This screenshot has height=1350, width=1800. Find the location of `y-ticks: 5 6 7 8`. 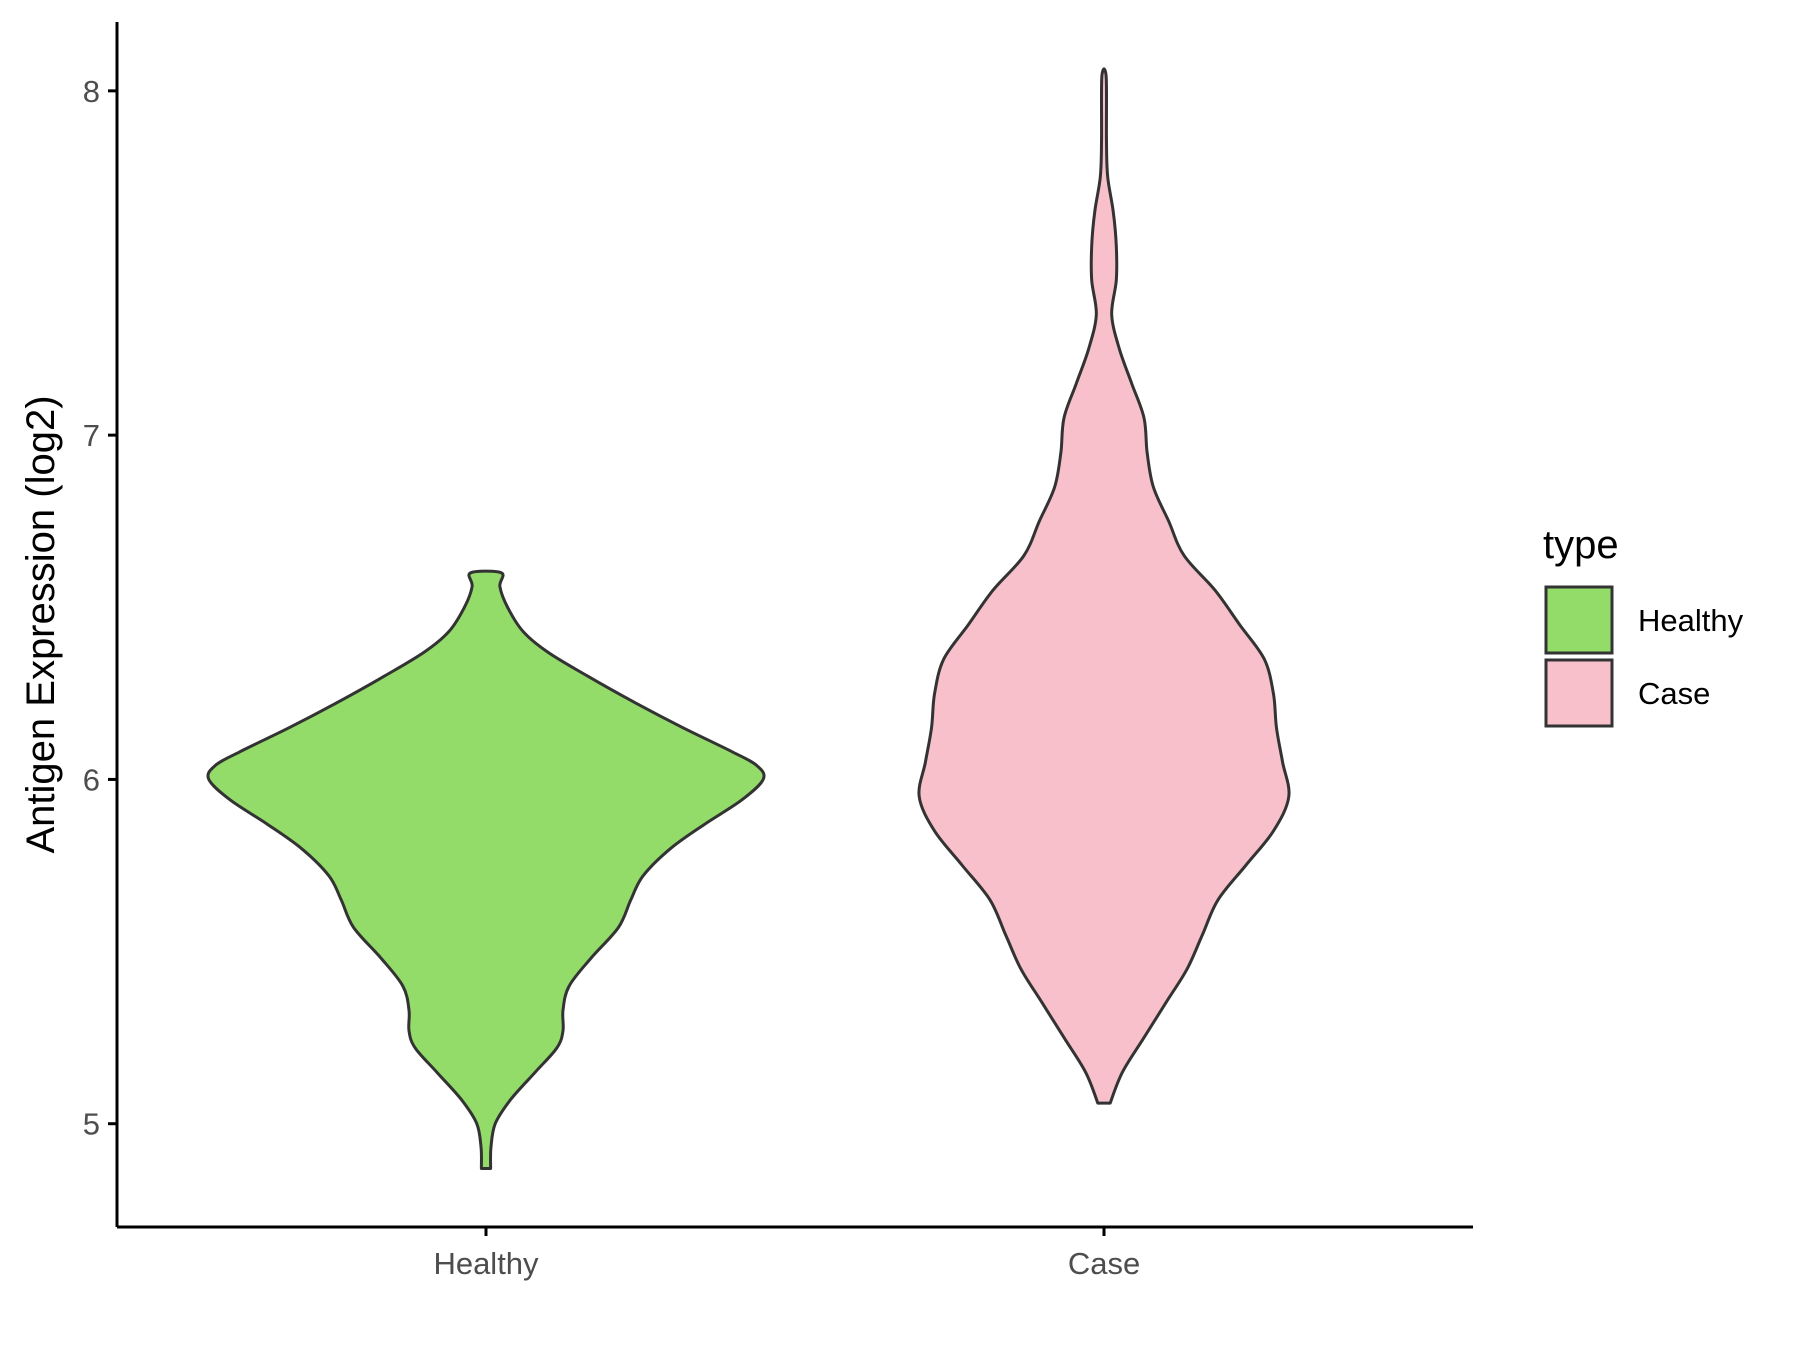

y-ticks: 5 6 7 8 is located at coordinates (100, 608).